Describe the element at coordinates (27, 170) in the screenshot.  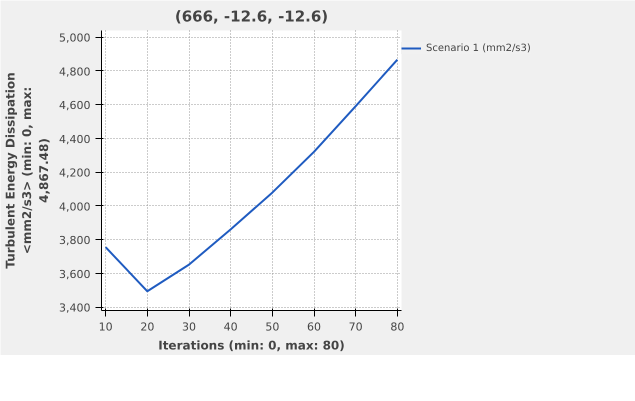
I see `y-axis-title: Turbulent Energy Dissipation <mm2/s3> (min: 0, max: 4,867.48)` at that location.